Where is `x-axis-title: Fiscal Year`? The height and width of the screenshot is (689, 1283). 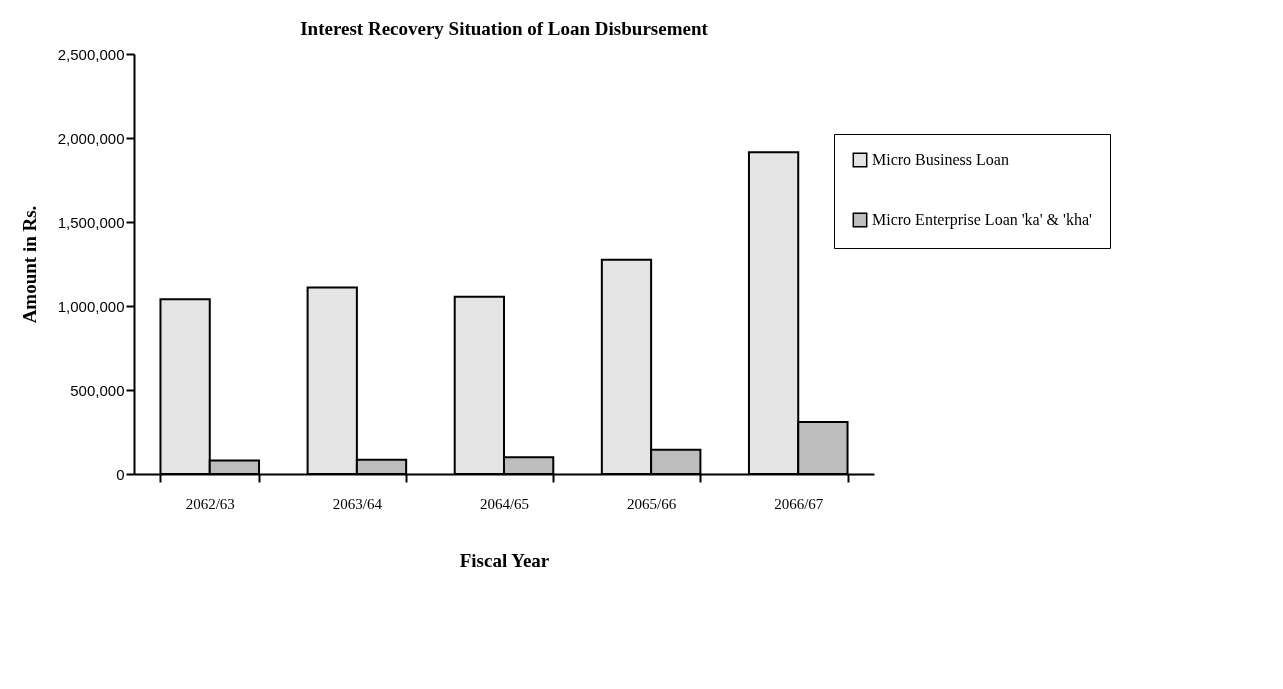
x-axis-title: Fiscal Year is located at coordinates (504, 560).